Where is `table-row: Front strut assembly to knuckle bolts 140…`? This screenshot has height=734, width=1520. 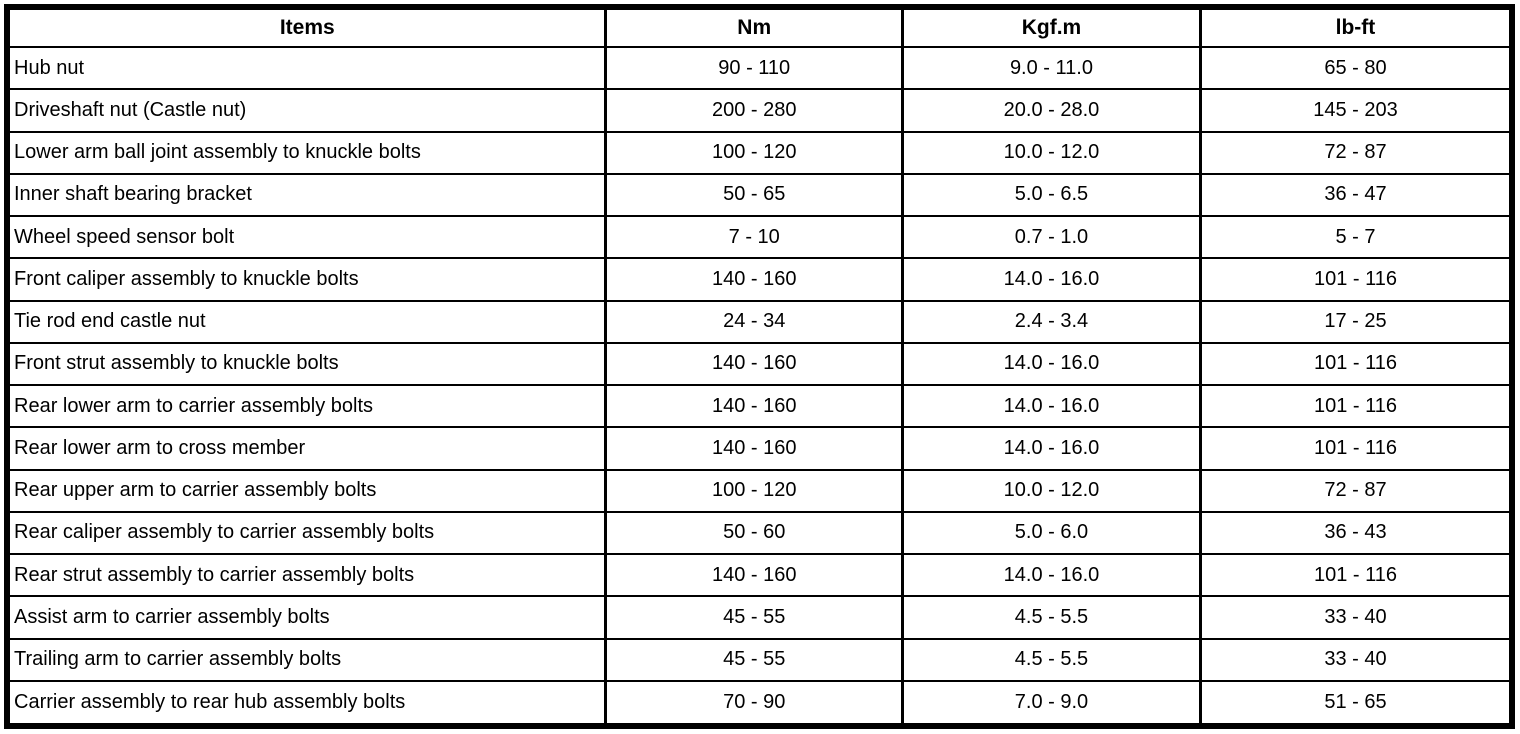 table-row: Front strut assembly to knuckle bolts 140… is located at coordinates (759, 364).